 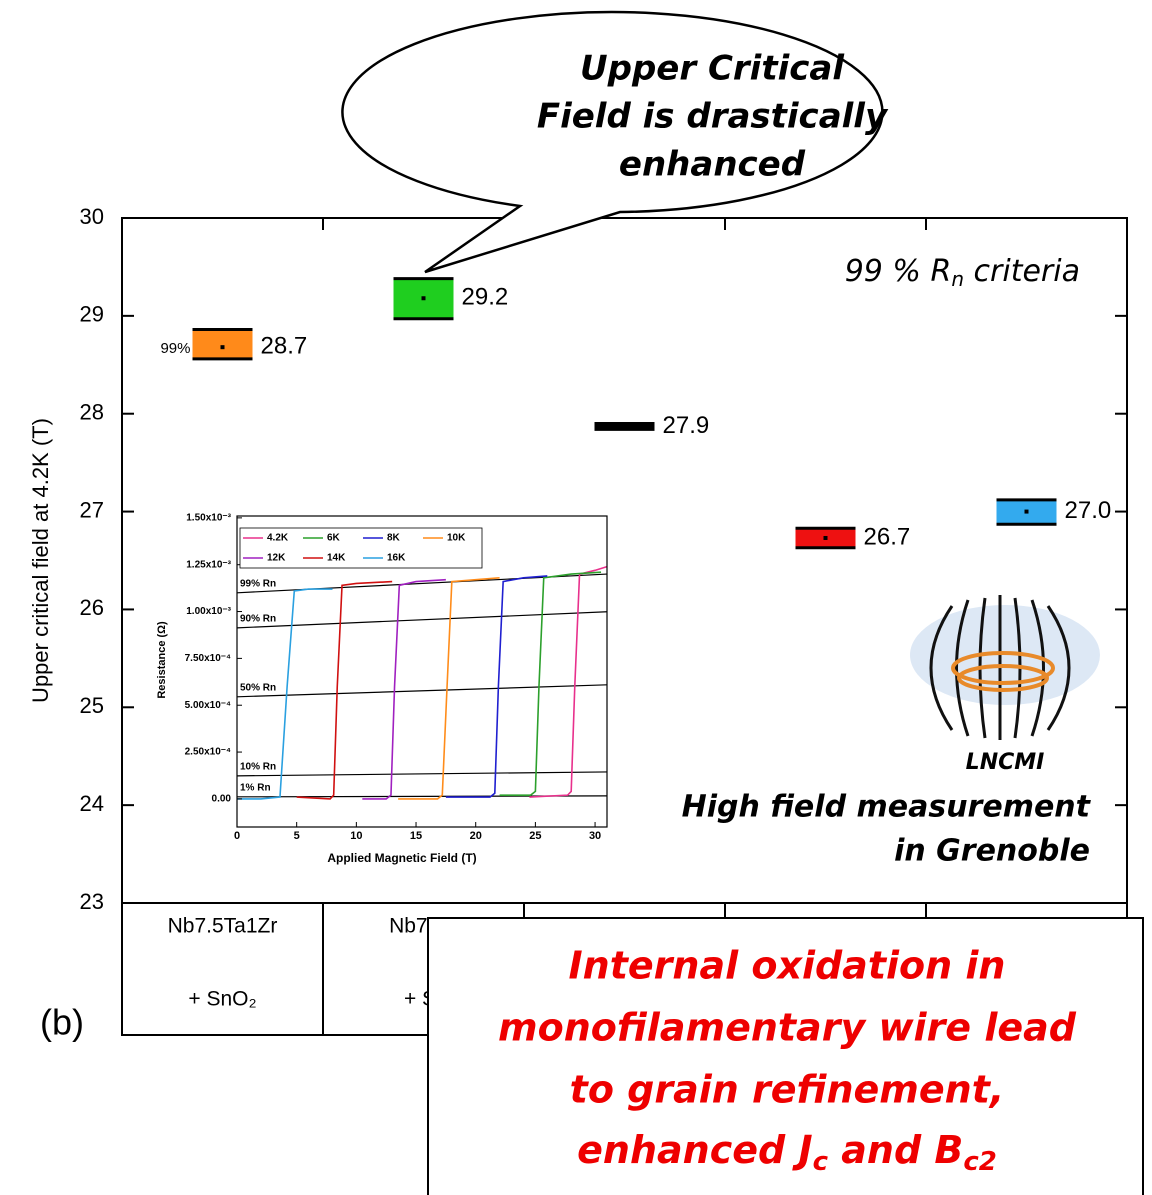 What do you see at coordinates (787, 966) in the screenshot?
I see `conclusion-line: Internal oxidation in` at bounding box center [787, 966].